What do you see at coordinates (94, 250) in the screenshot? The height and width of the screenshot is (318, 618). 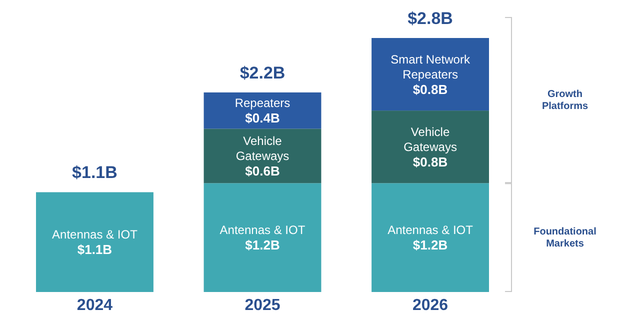 I see `data-label: $1.1B` at bounding box center [94, 250].